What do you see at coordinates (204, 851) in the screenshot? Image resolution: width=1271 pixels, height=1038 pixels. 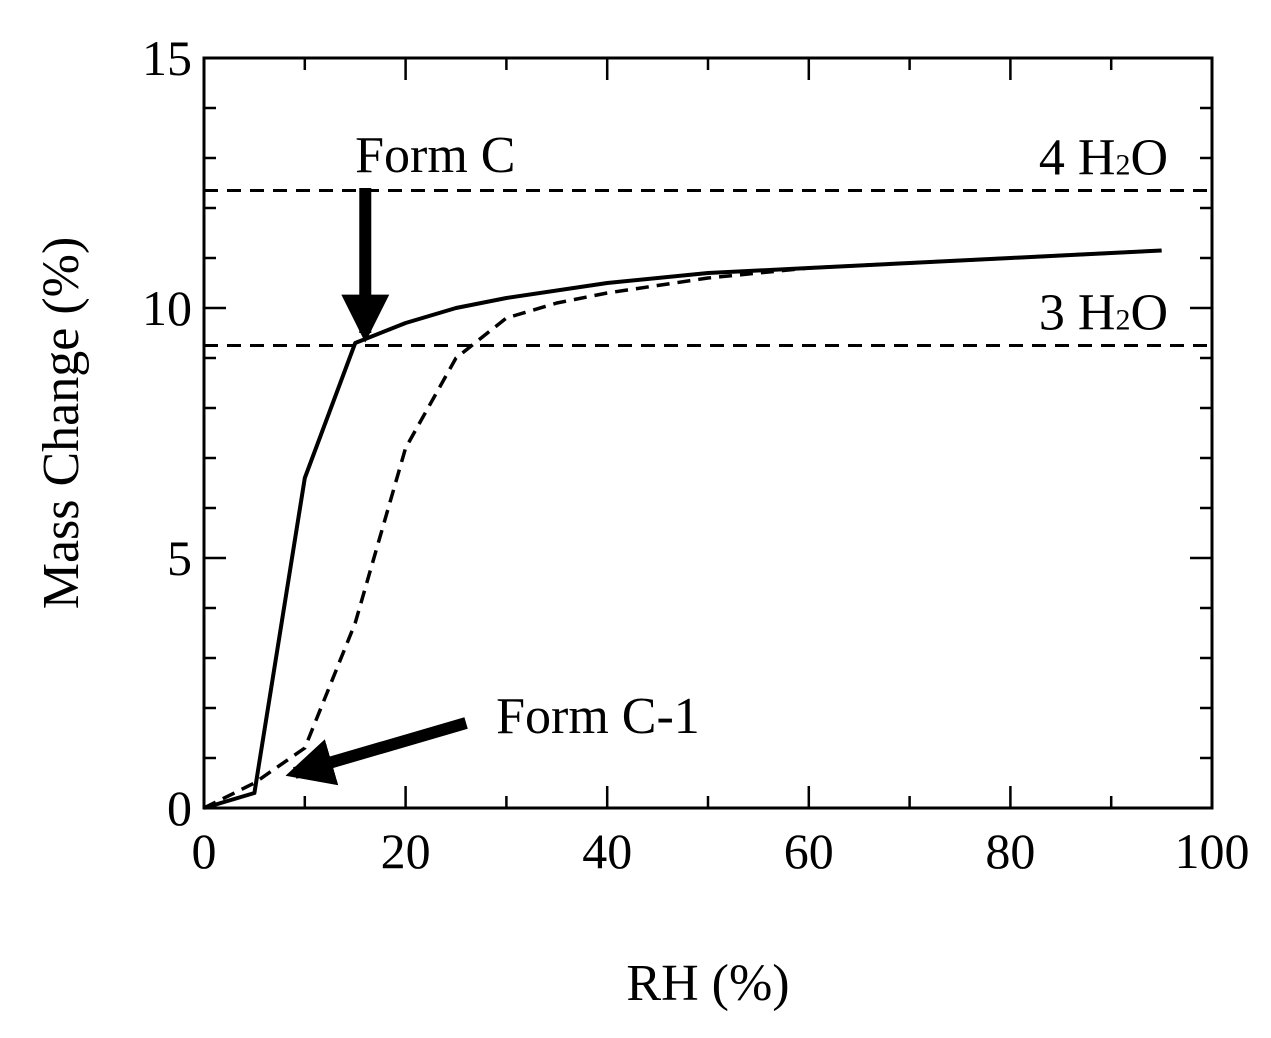 I see `x-tick-label: 0` at bounding box center [204, 851].